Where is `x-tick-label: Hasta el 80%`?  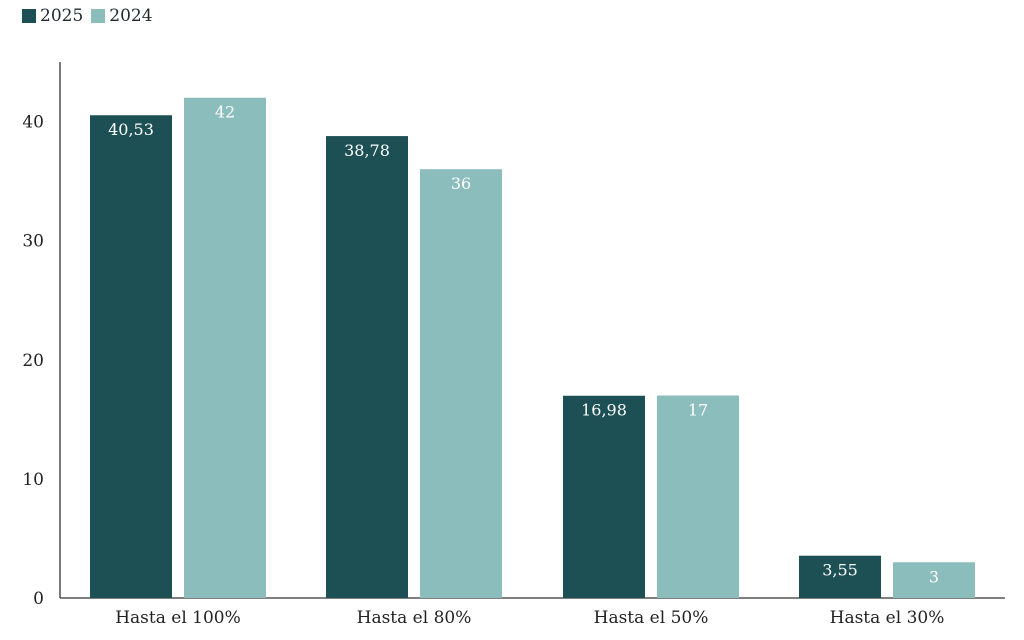 x-tick-label: Hasta el 80% is located at coordinates (414, 618).